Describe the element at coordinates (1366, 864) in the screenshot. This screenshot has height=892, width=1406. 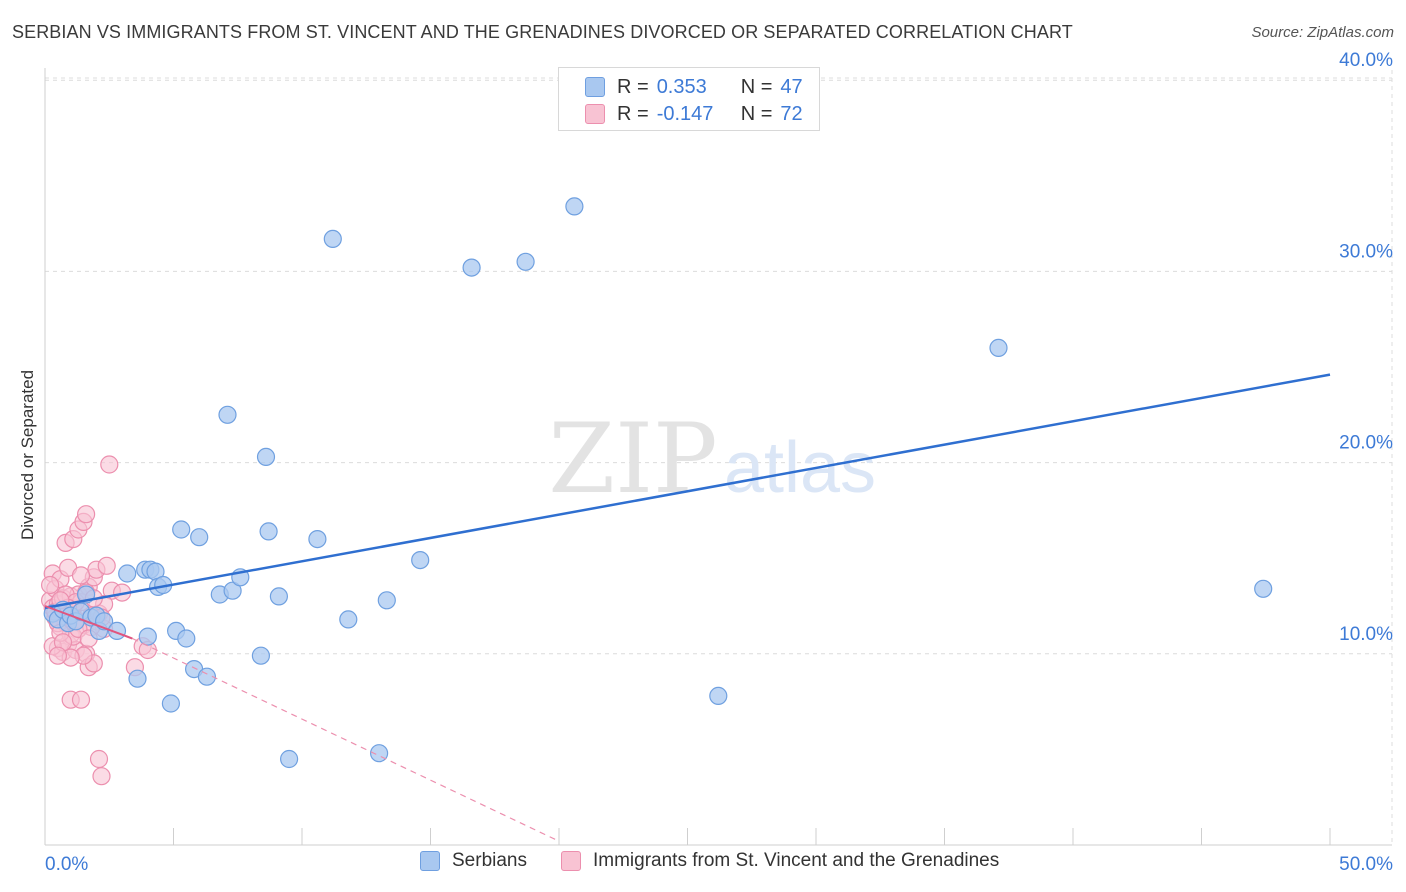
I see `x-tick-label: 50.0%` at that location.